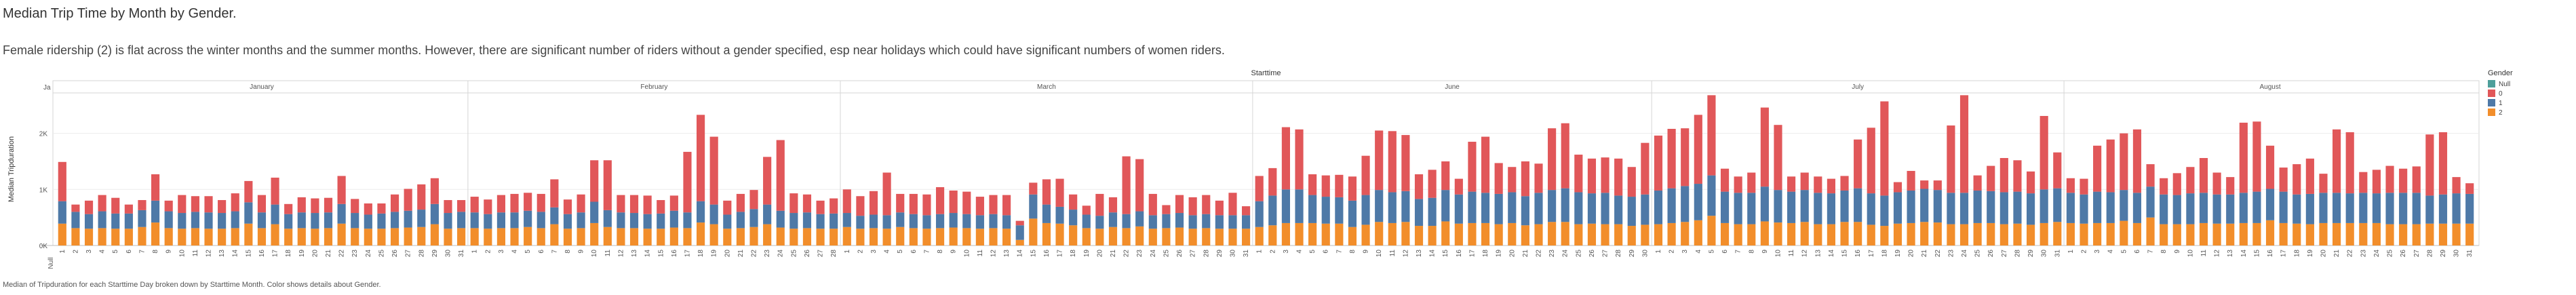 This screenshot has height=295, width=2576. I want to click on page-title: Median Trip Time by Month by Gender., so click(120, 13).